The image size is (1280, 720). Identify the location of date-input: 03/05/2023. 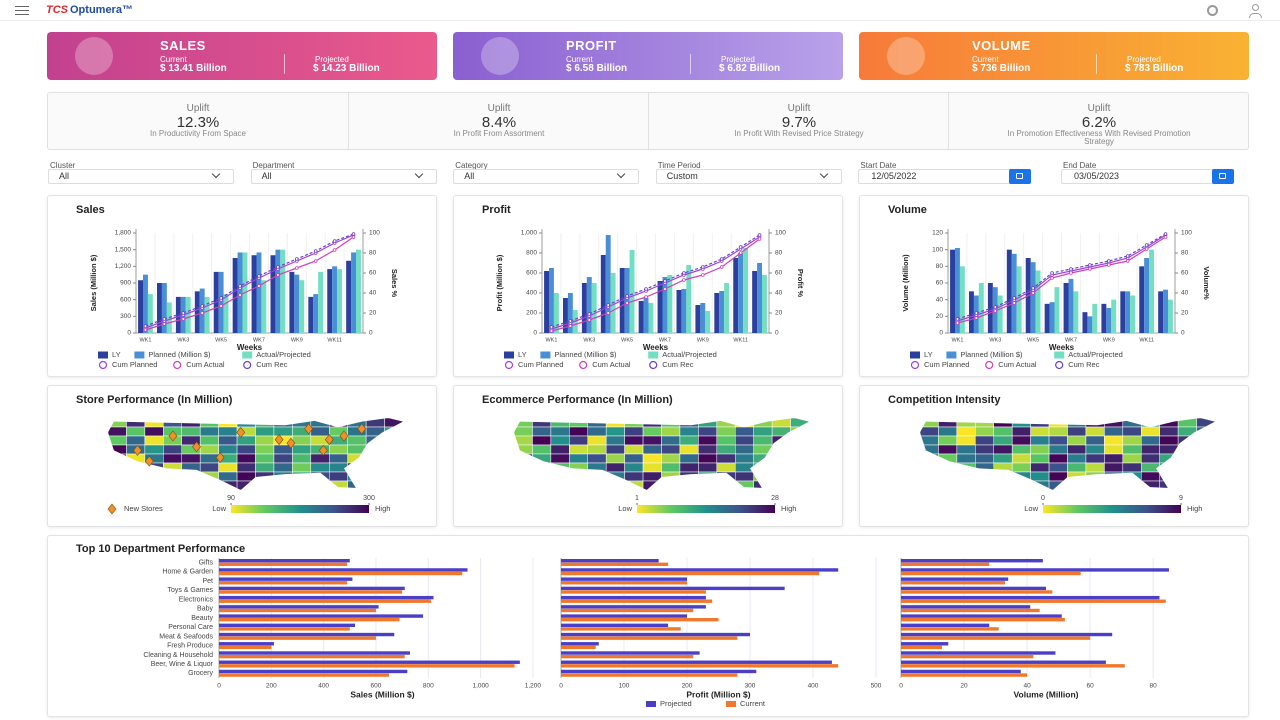
(1142, 176).